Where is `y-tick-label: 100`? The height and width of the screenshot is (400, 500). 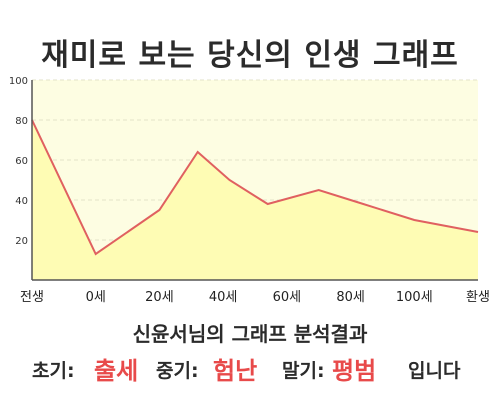 y-tick-label: 100 is located at coordinates (18, 81).